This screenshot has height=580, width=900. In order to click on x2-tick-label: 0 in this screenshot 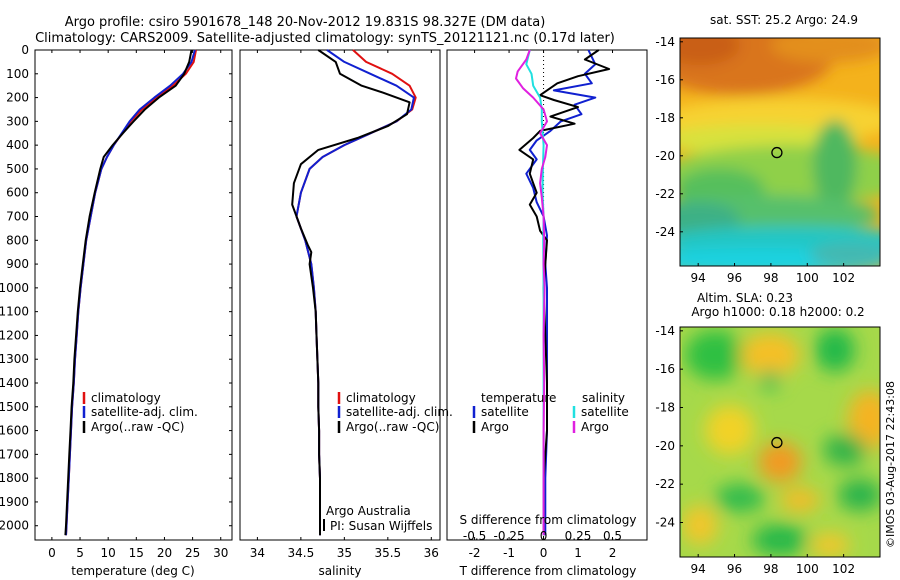, I will do `click(544, 536)`.